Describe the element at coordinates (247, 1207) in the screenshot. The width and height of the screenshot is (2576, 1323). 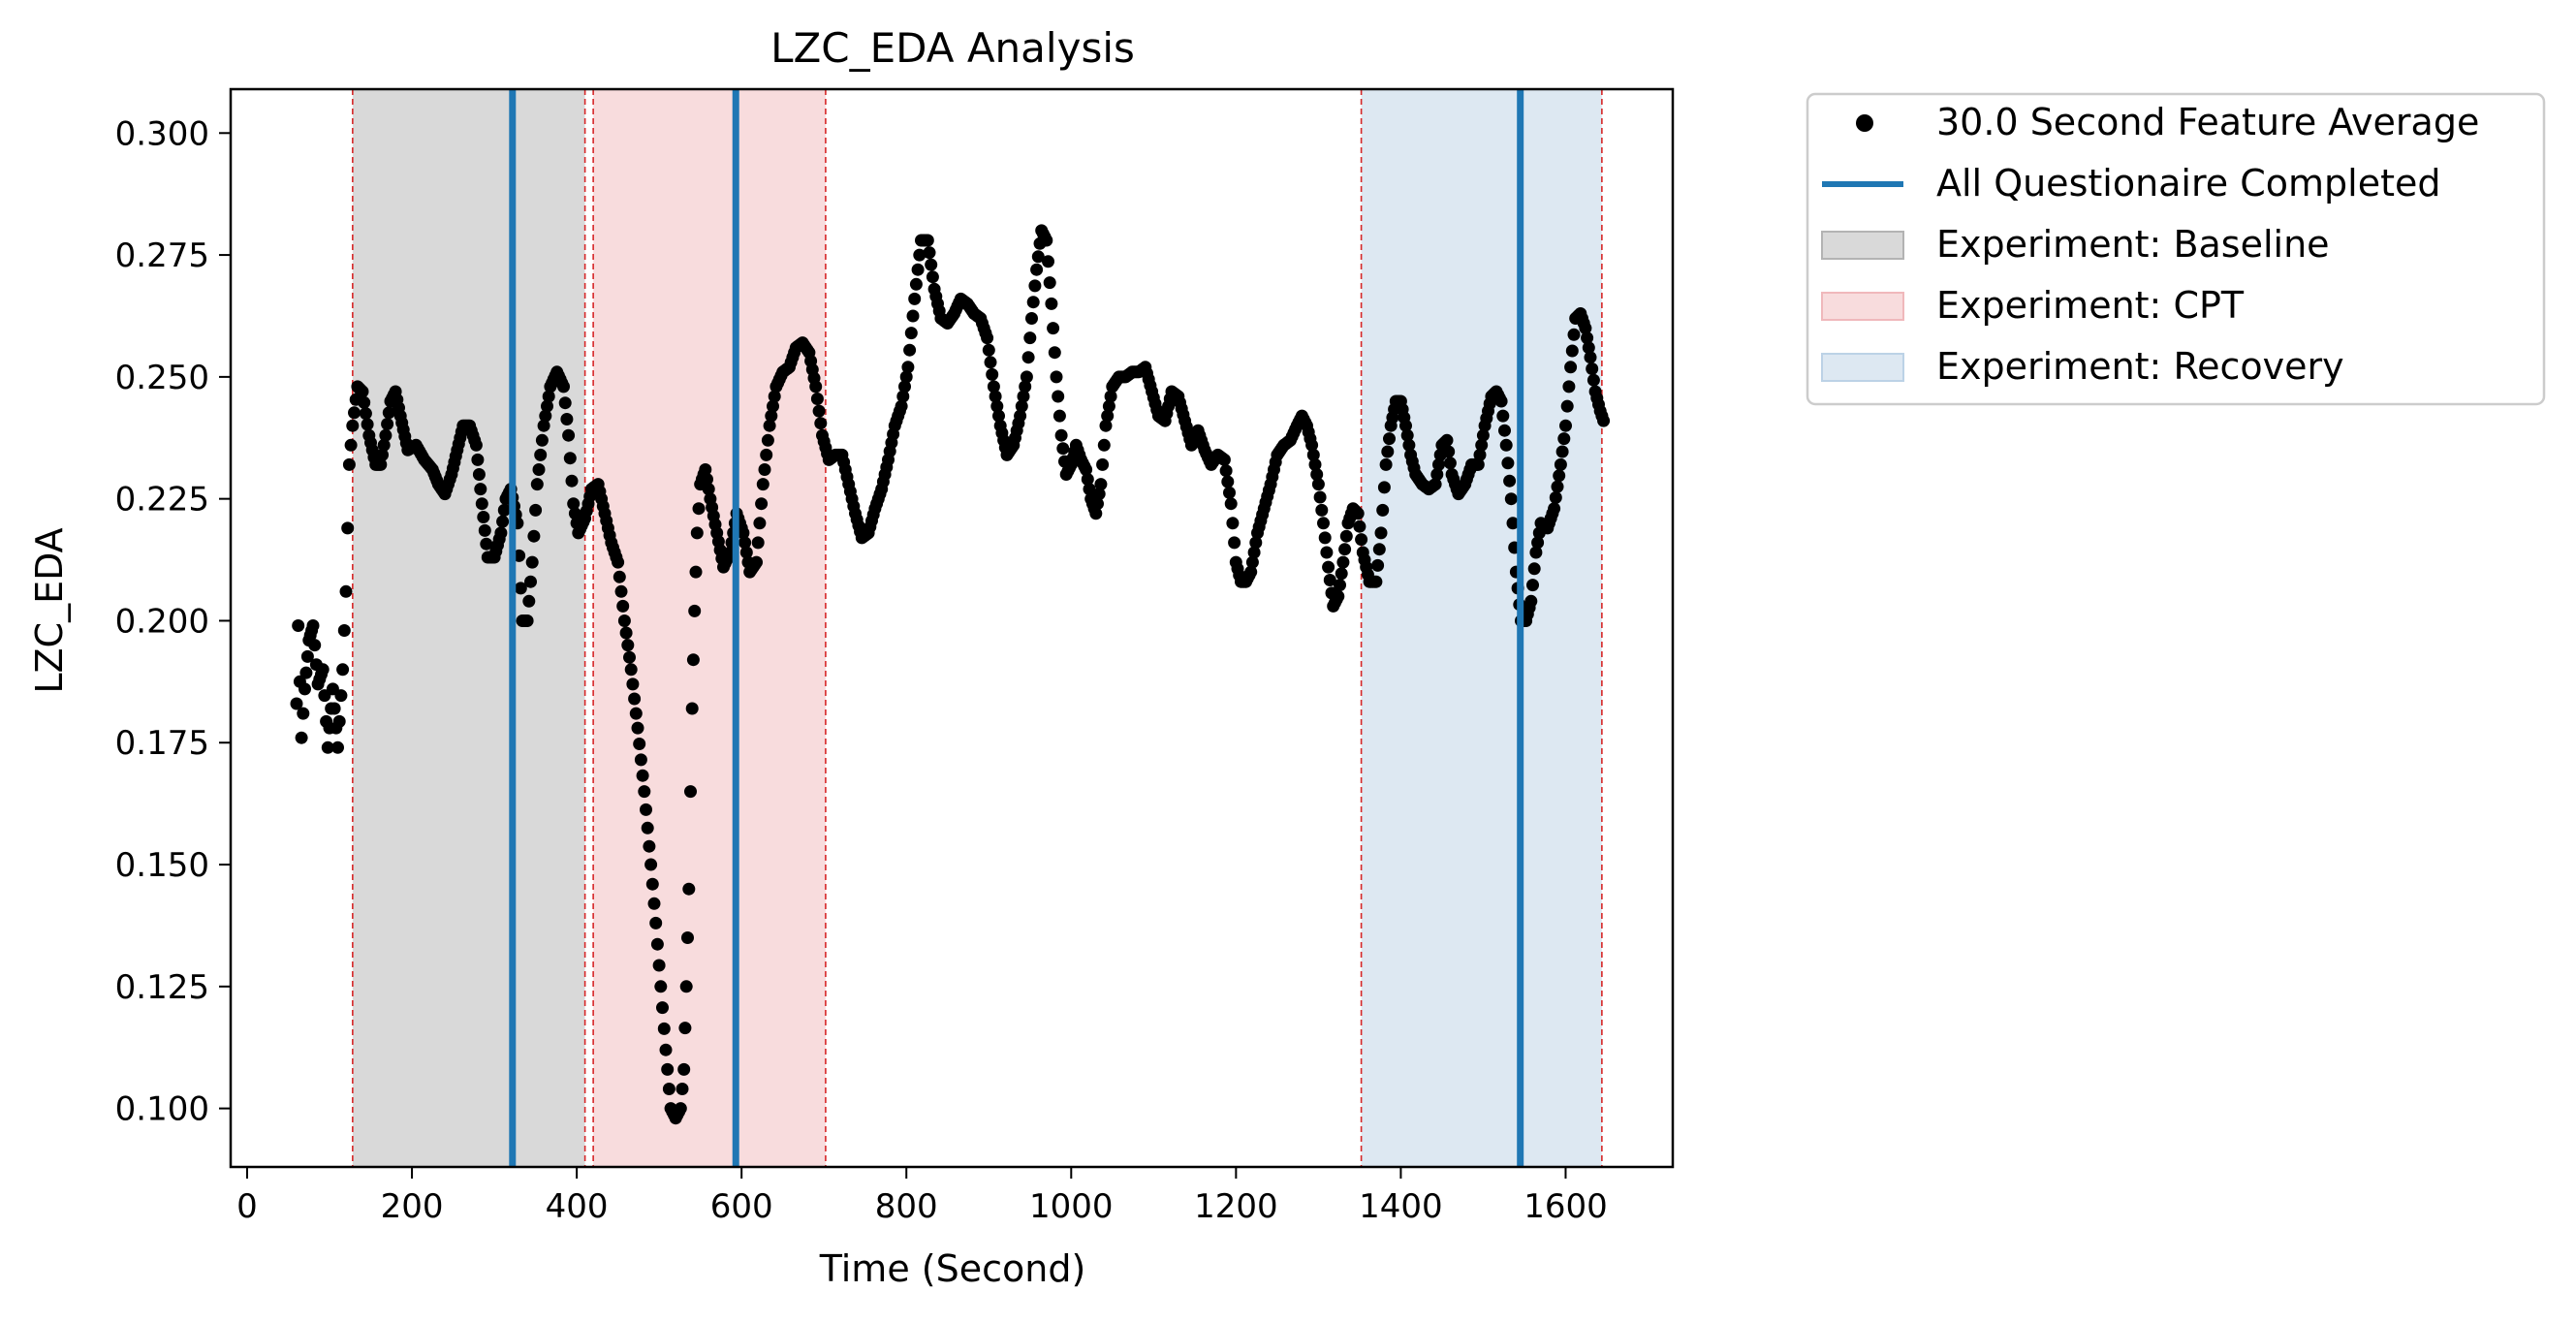
I see `x-tick-label: 0` at that location.